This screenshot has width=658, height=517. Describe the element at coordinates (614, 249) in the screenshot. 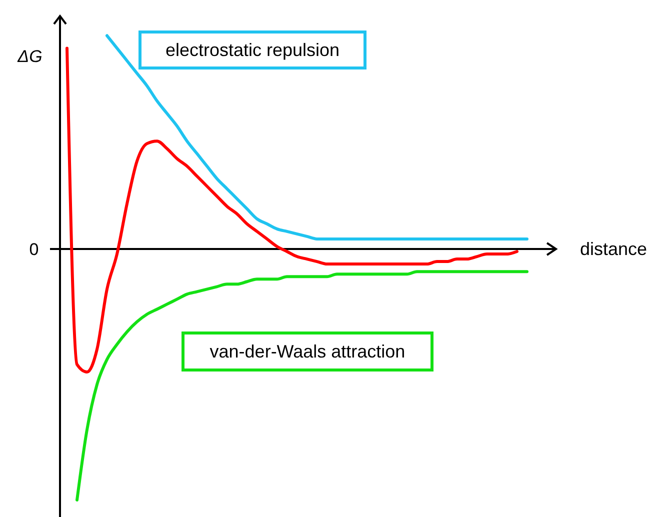

I see `x-axis-title: distance` at that location.